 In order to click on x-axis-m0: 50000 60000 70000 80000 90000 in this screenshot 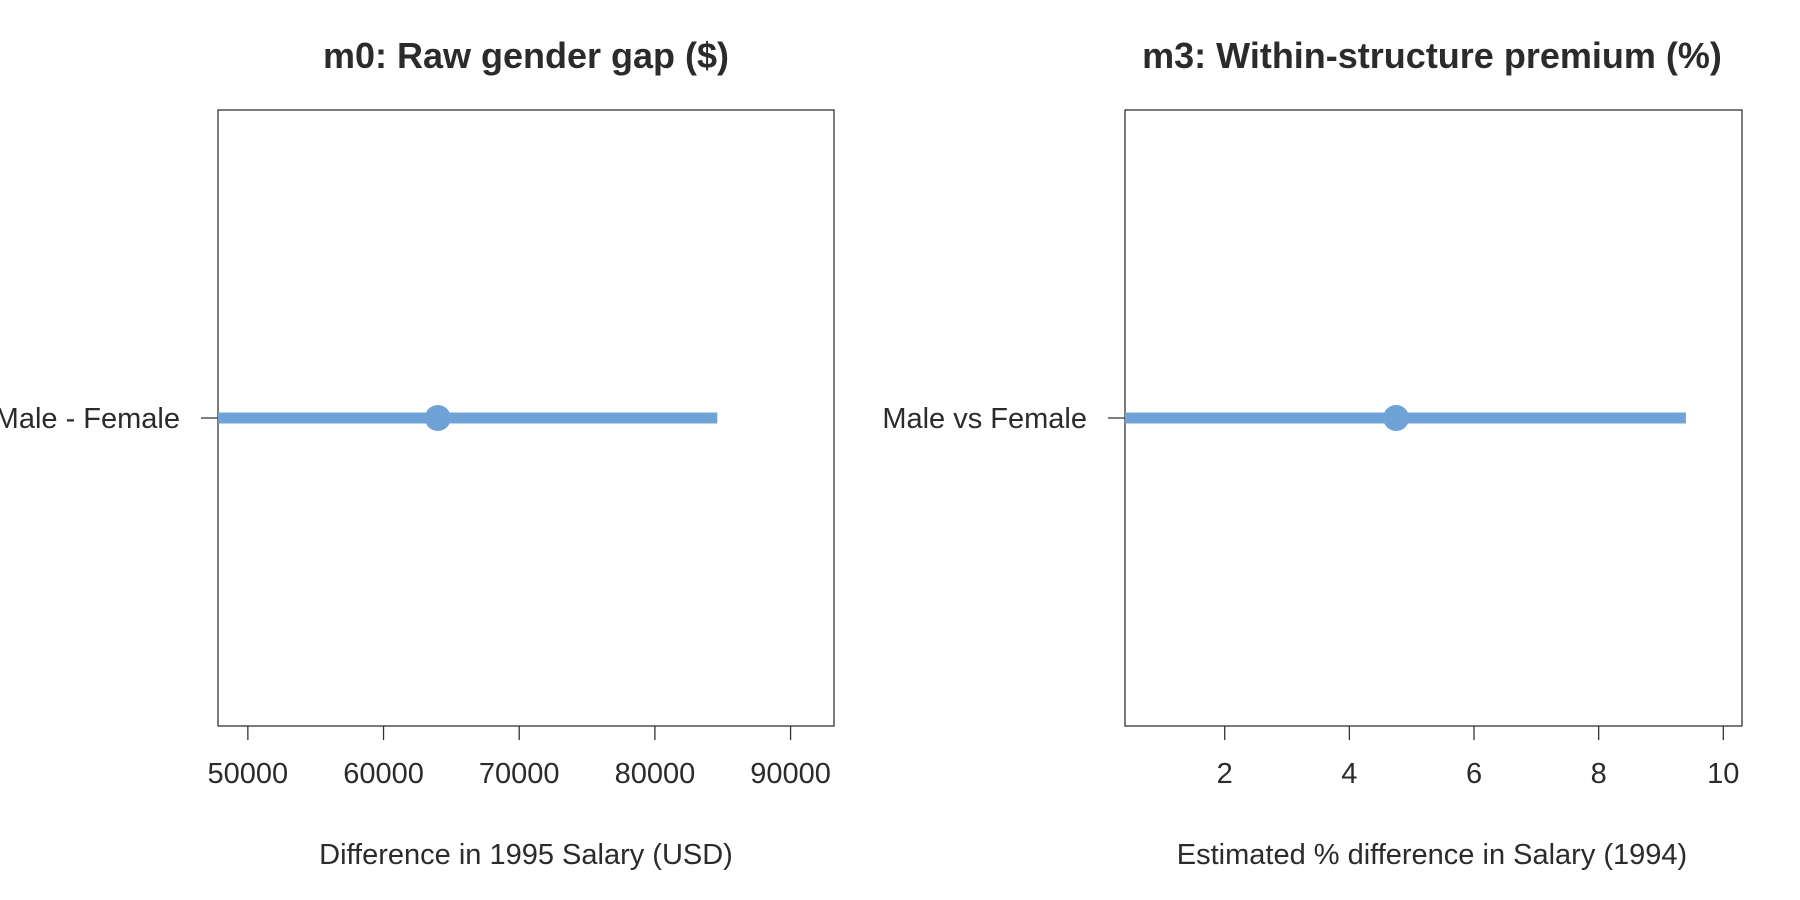, I will do `click(519, 758)`.